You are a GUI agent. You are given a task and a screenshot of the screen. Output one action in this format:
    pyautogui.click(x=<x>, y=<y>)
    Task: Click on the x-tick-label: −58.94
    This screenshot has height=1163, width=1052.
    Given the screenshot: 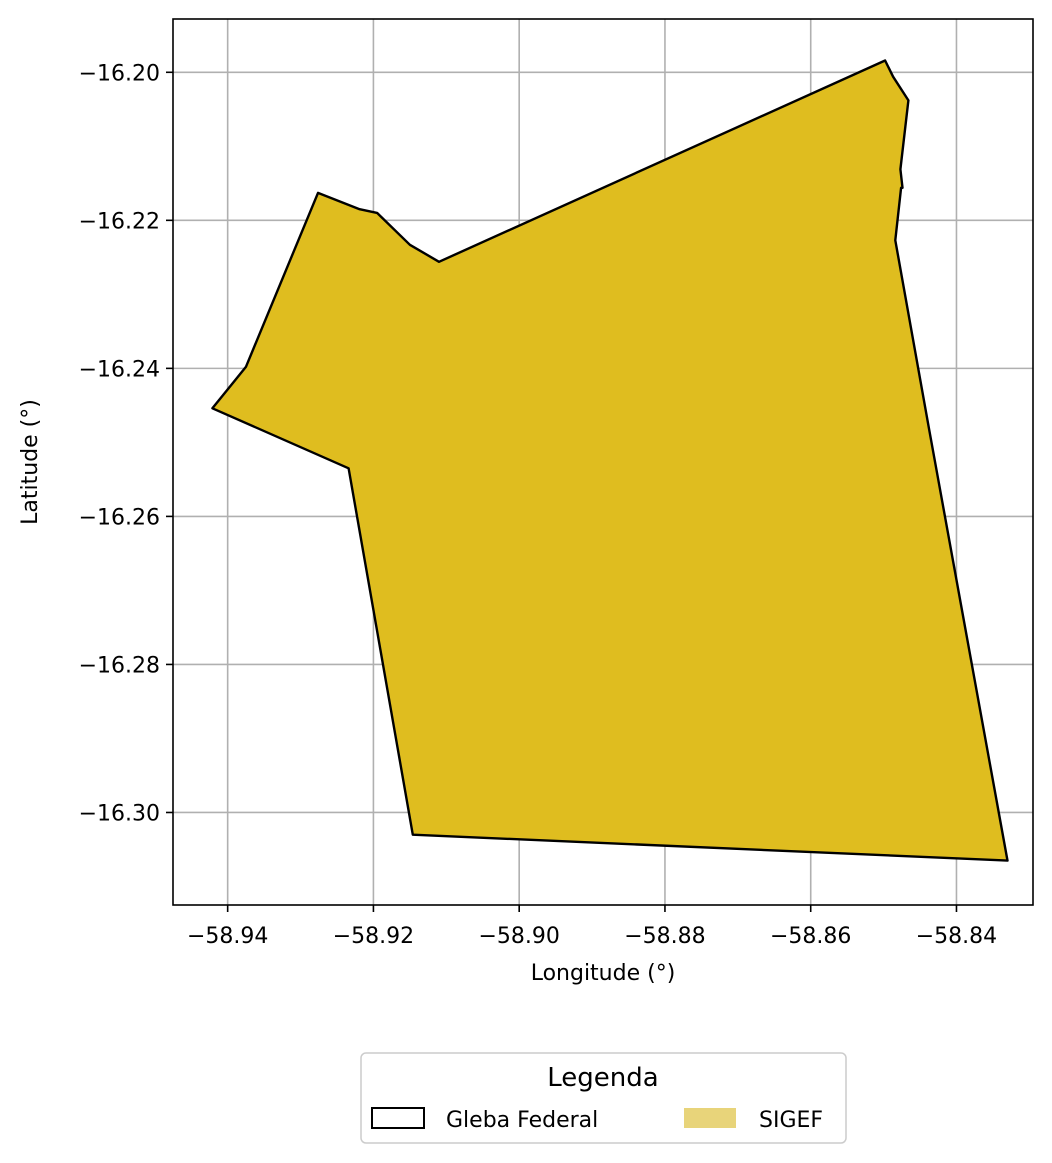 What is the action you would take?
    pyautogui.click(x=227, y=936)
    